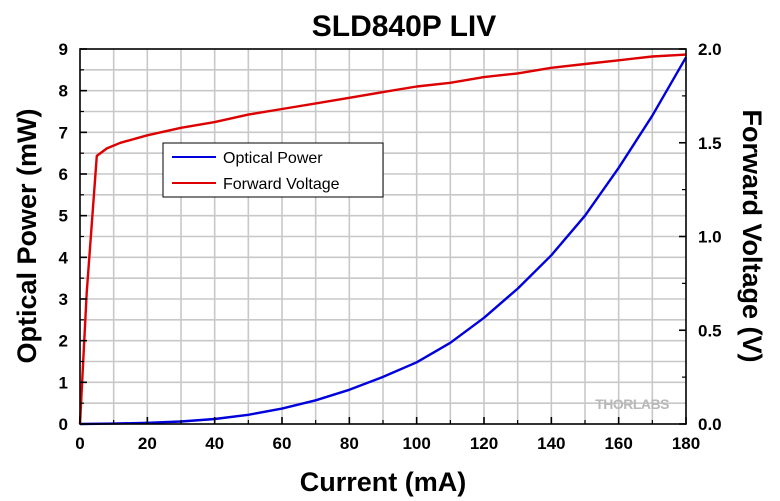  What do you see at coordinates (710, 237) in the screenshot?
I see `y2-tick-label: 1.0` at bounding box center [710, 237].